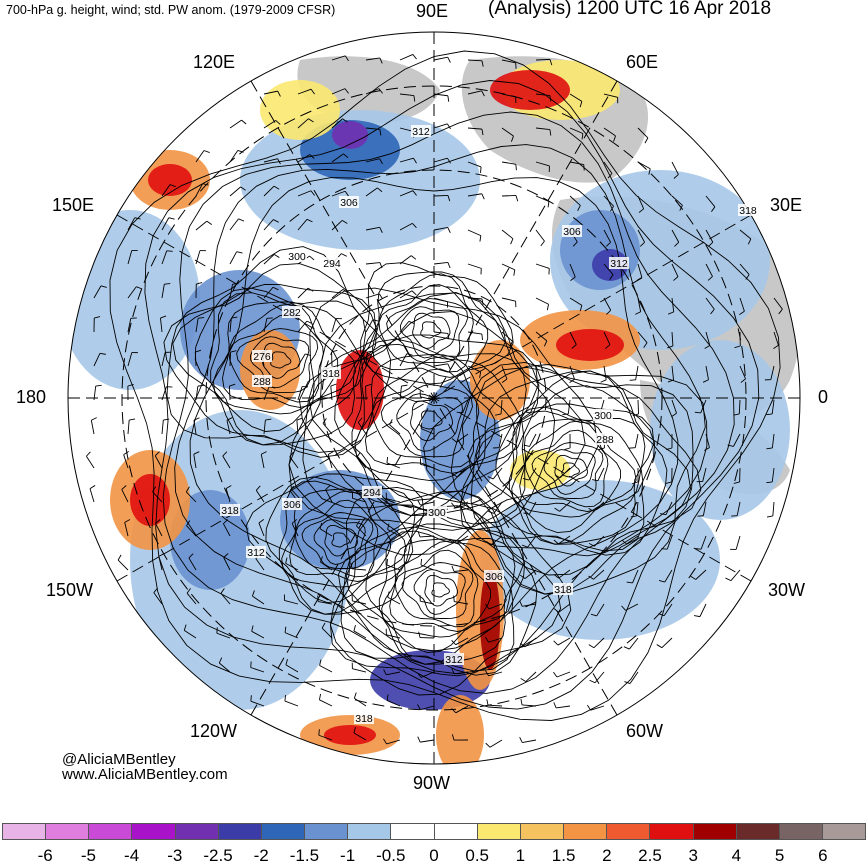  I want to click on lon-label-150w: 150W, so click(69, 590).